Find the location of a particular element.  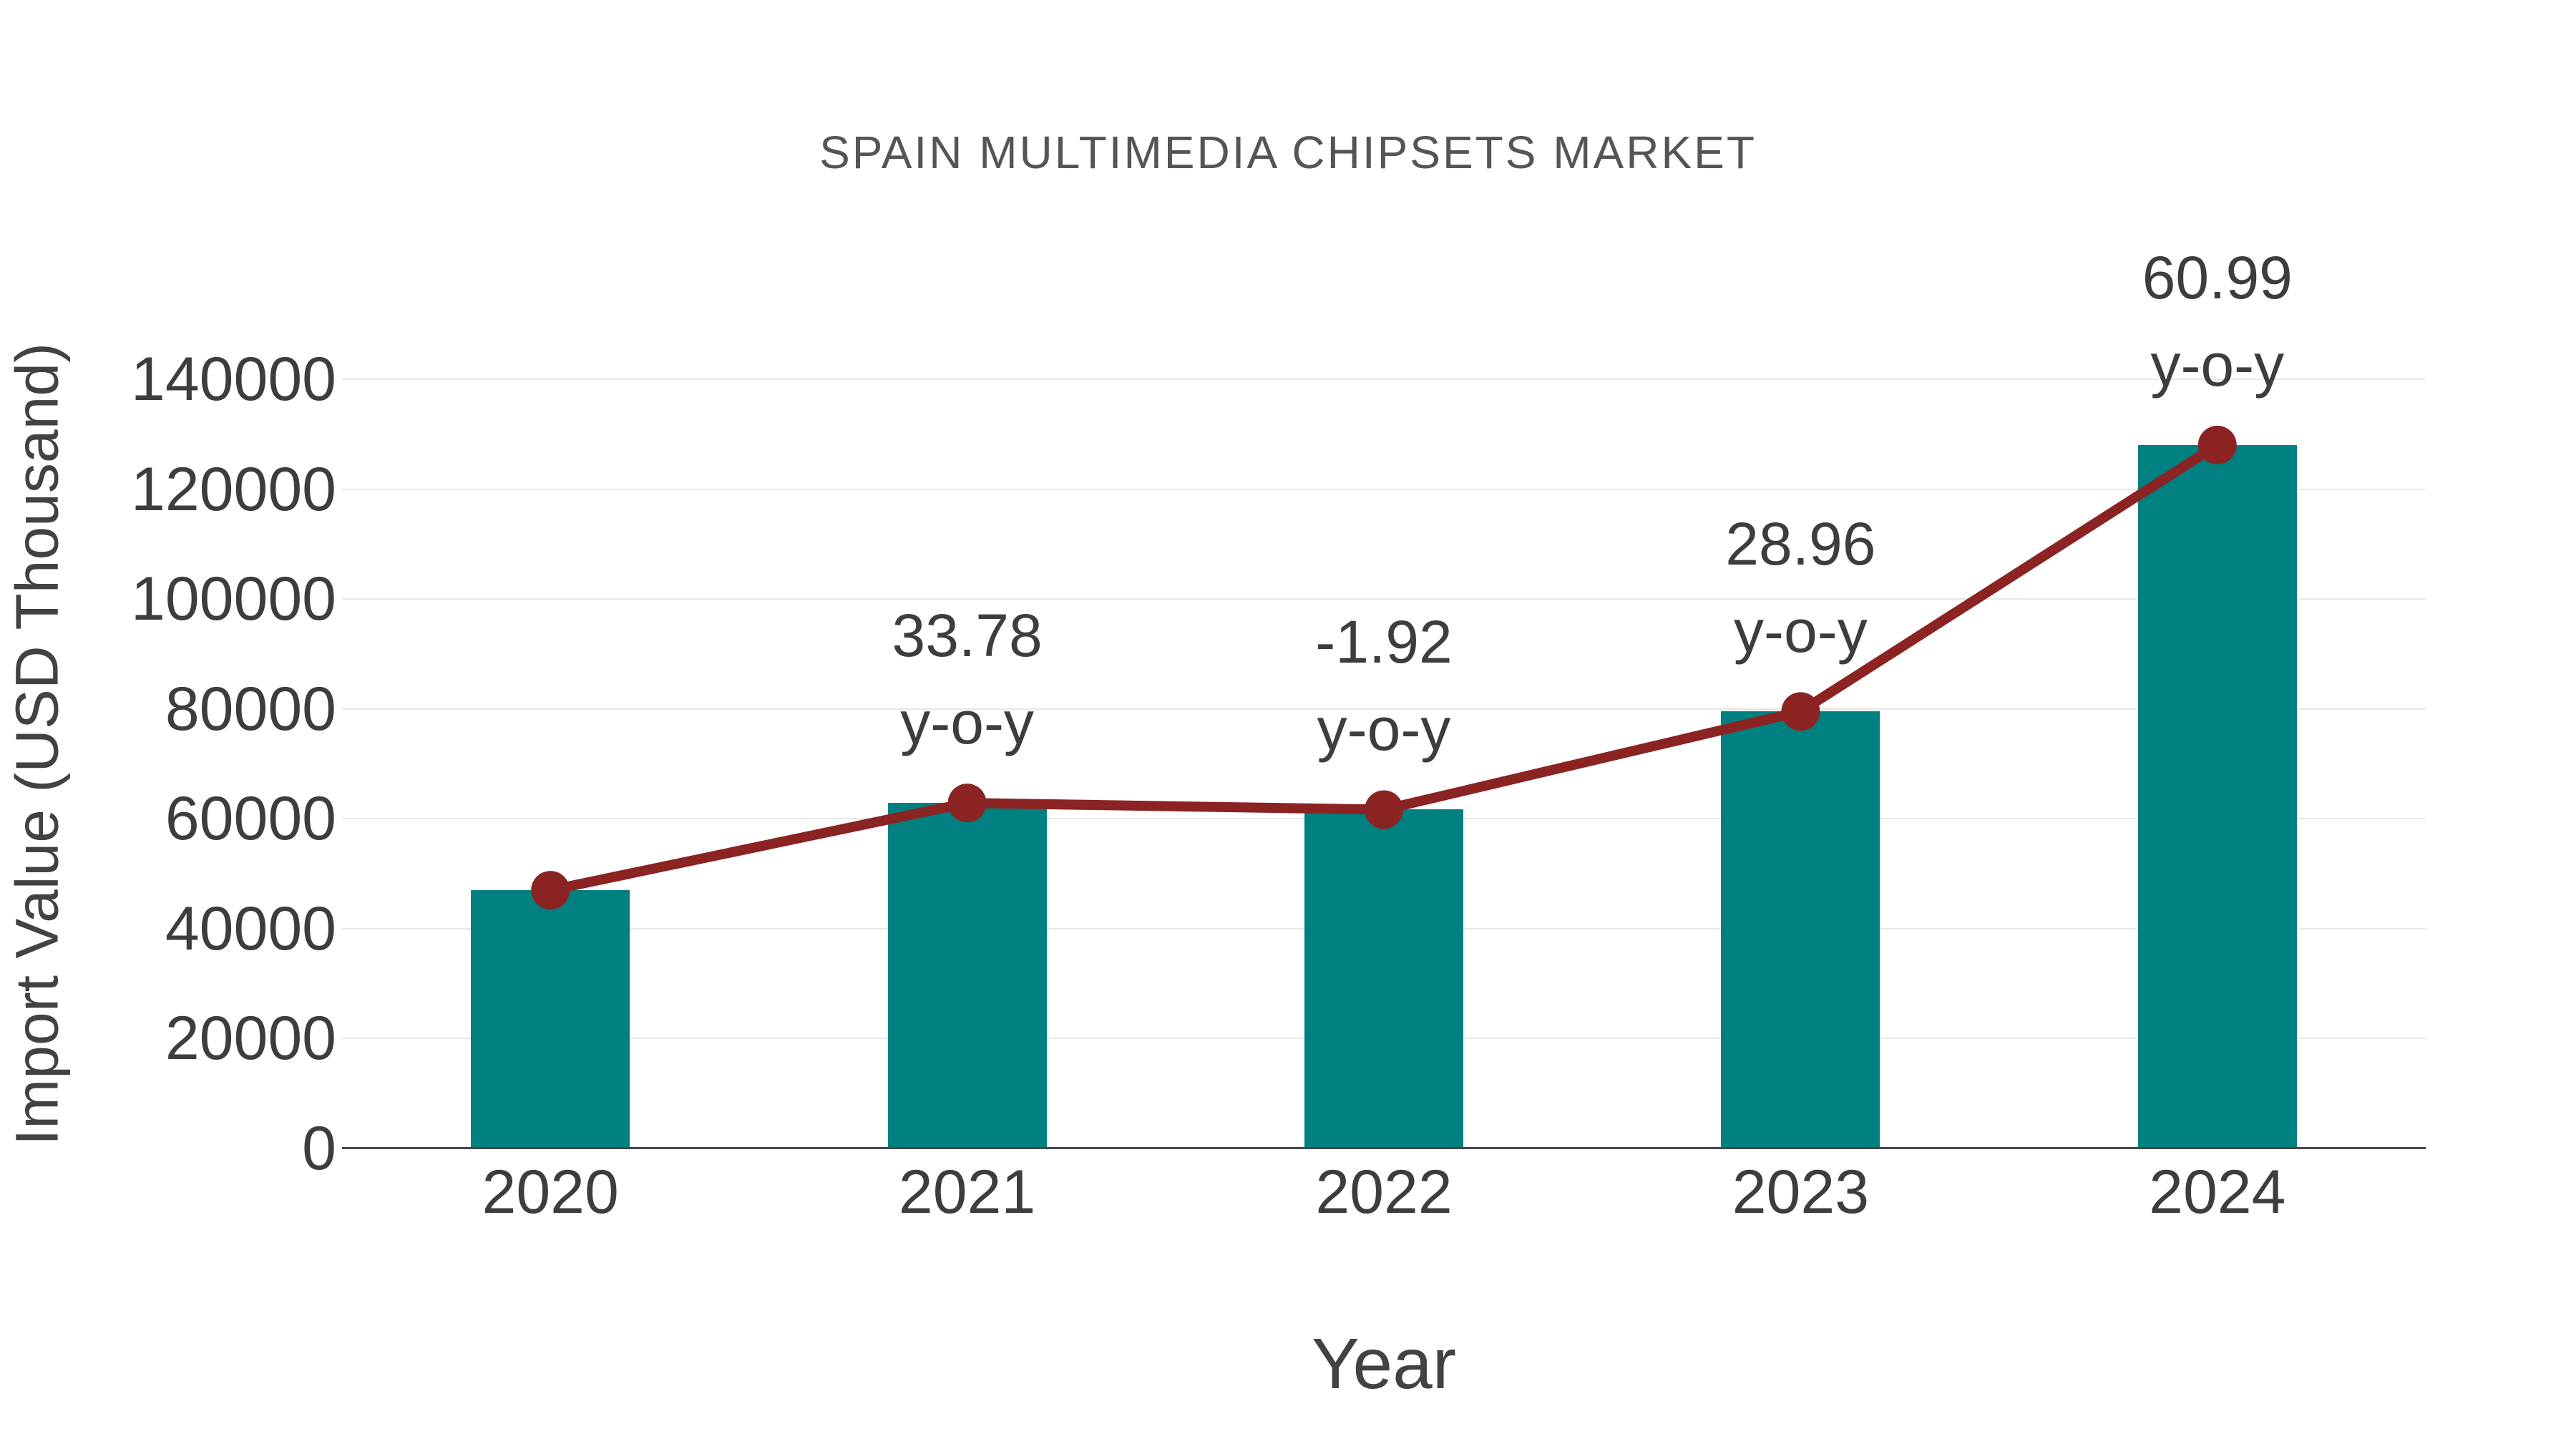

annotation-2022: -1.92 y-o-y is located at coordinates (1384, 685).